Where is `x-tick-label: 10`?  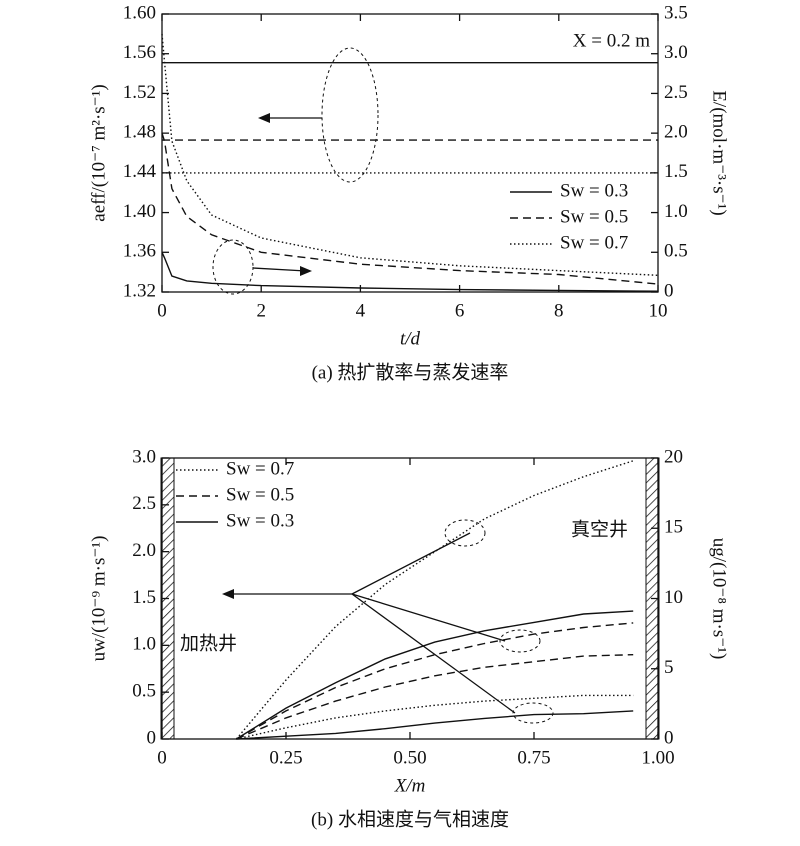
x-tick-label: 10 is located at coordinates (658, 310).